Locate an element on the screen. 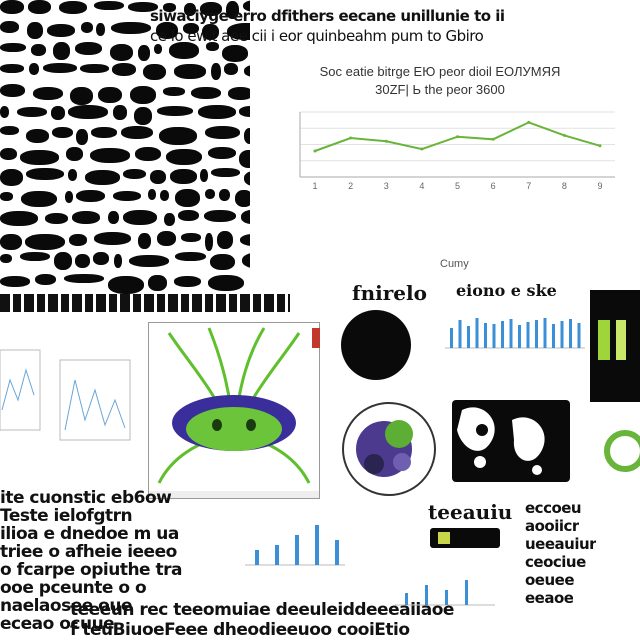 Image resolution: width=640 pixels, height=640 pixels. x-tick-label: 6 is located at coordinates (493, 186).